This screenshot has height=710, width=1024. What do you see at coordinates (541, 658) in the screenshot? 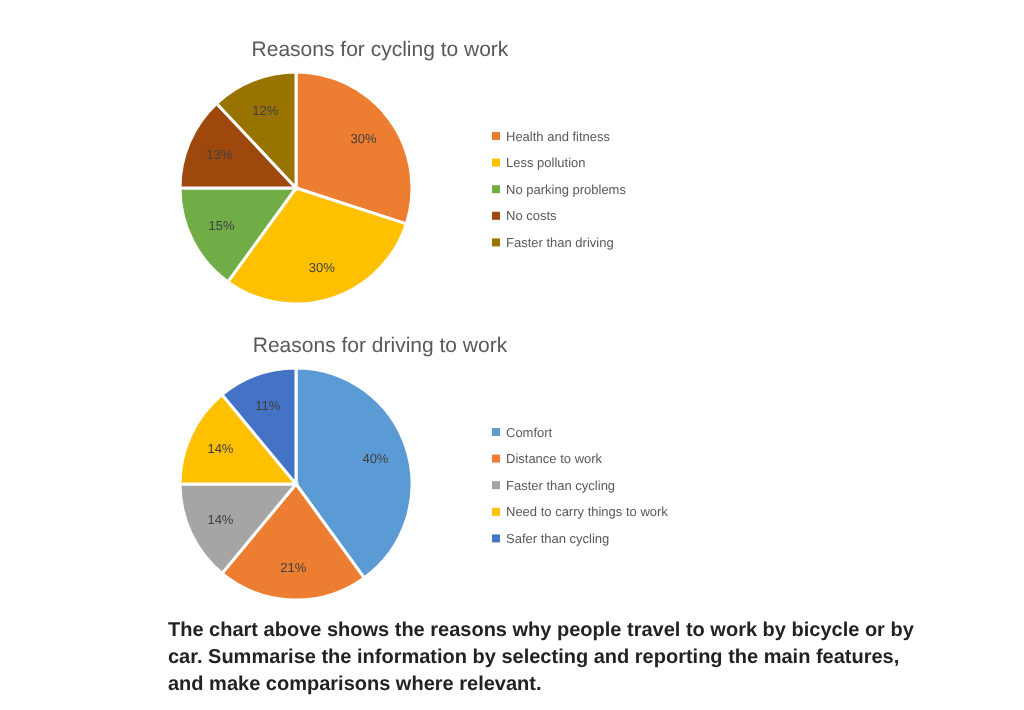
I see `text: The chart above shows the reasons why people travel to work by bicycle or by car. Summarise the information by selecting and reporting the main features, and make comparisons where relevant.` at bounding box center [541, 658].